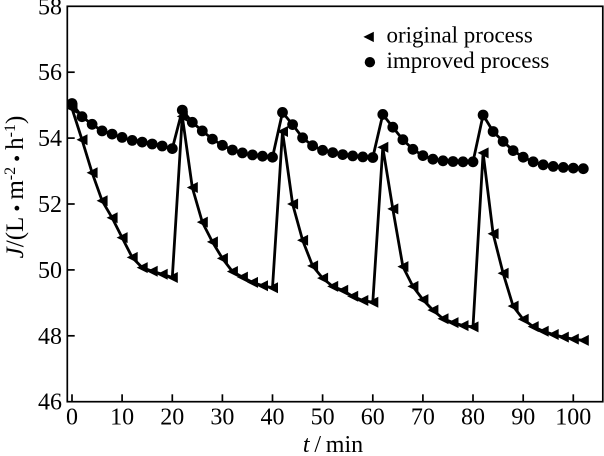  Describe the element at coordinates (468, 60) in the screenshot. I see `svg-text: improved process` at that location.